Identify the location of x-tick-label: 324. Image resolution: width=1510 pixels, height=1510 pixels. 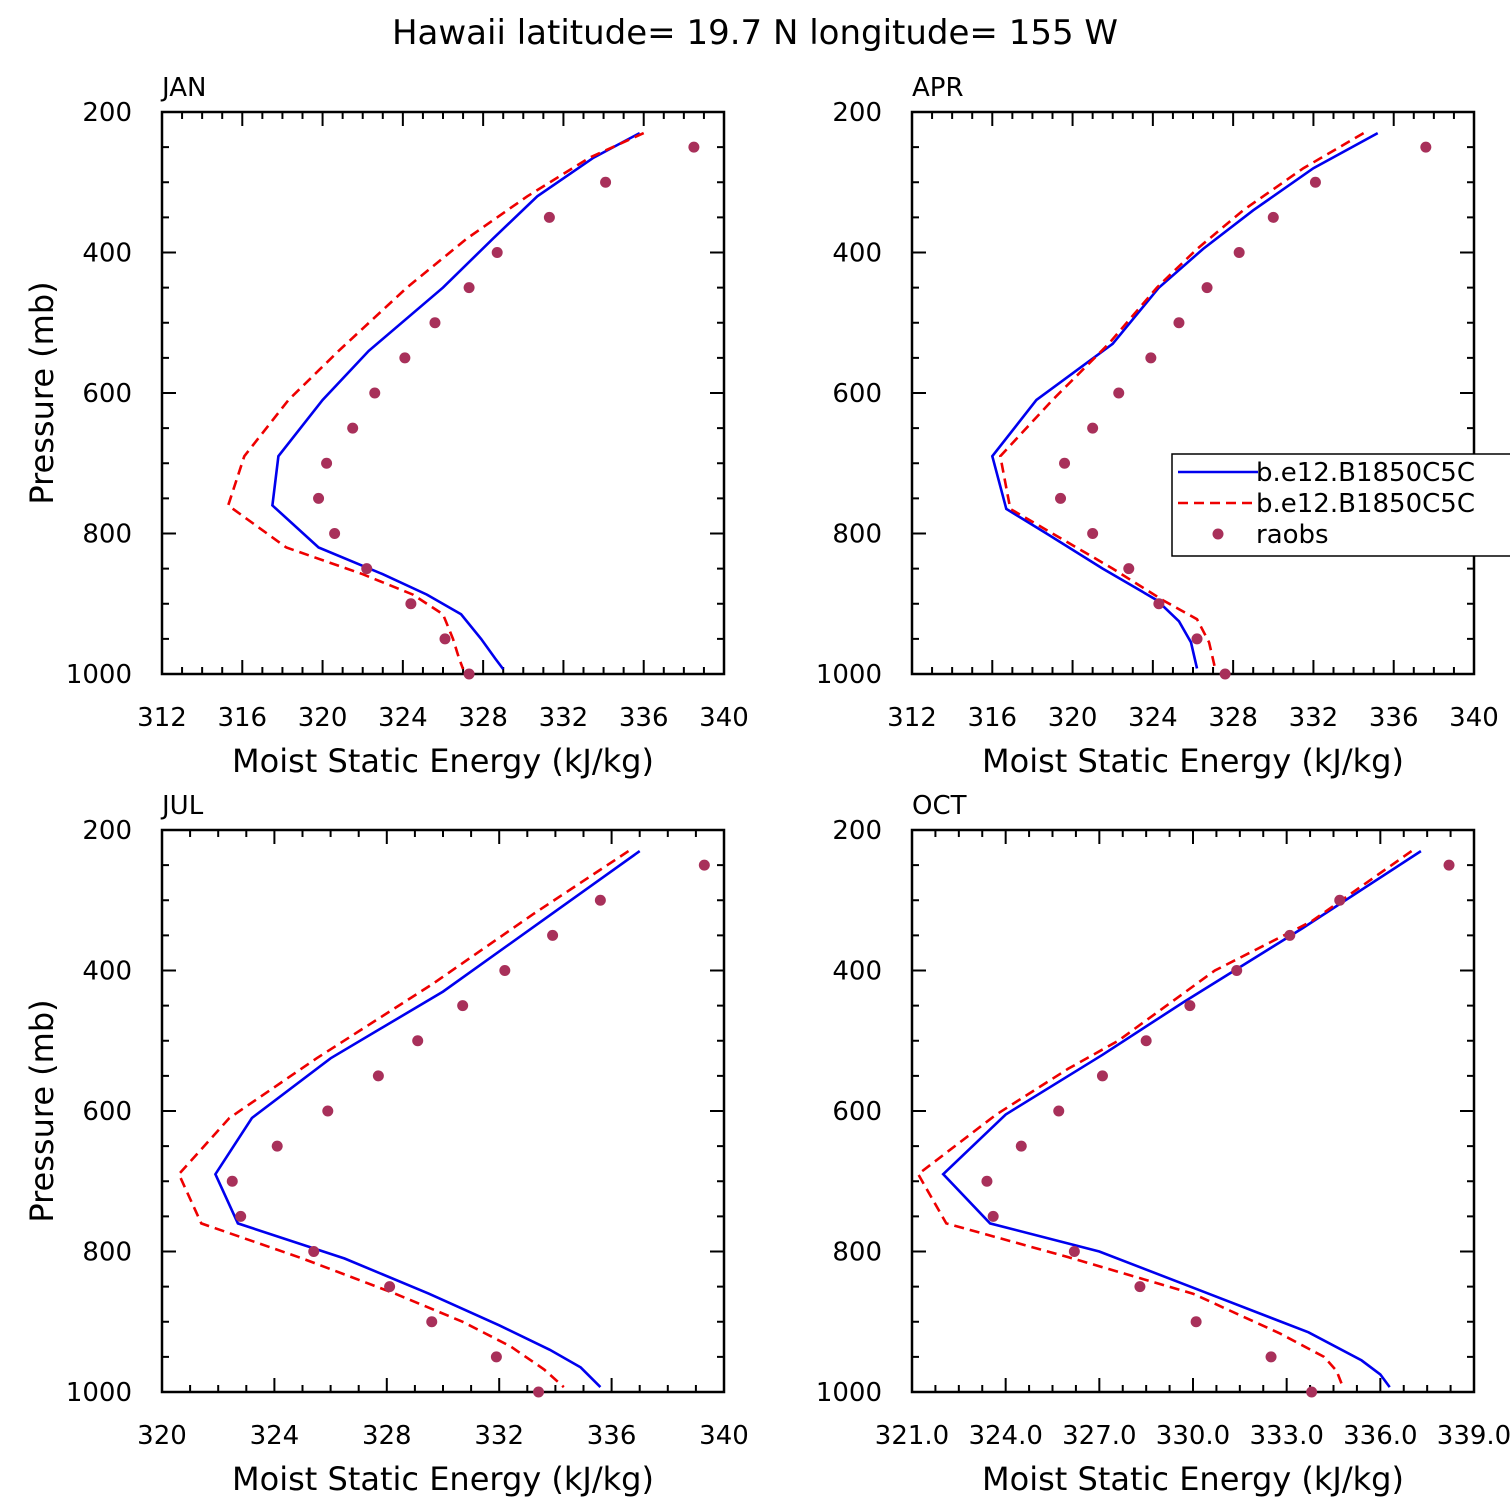
(275, 1436).